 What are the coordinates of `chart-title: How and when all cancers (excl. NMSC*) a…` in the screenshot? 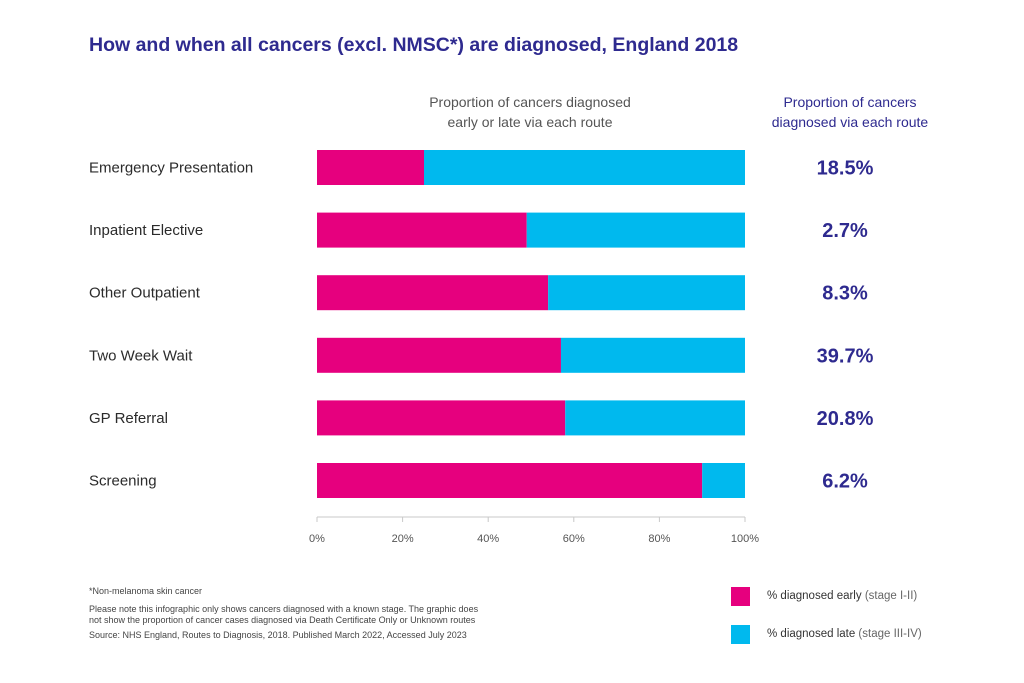 It's located at (414, 45).